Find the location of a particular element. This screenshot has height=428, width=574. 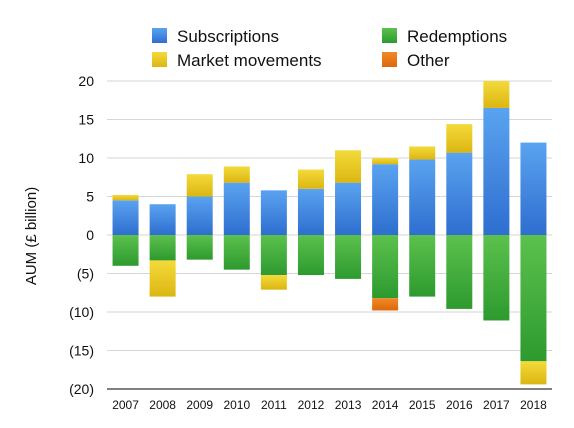

y-tick-label: (20) is located at coordinates (81, 389).